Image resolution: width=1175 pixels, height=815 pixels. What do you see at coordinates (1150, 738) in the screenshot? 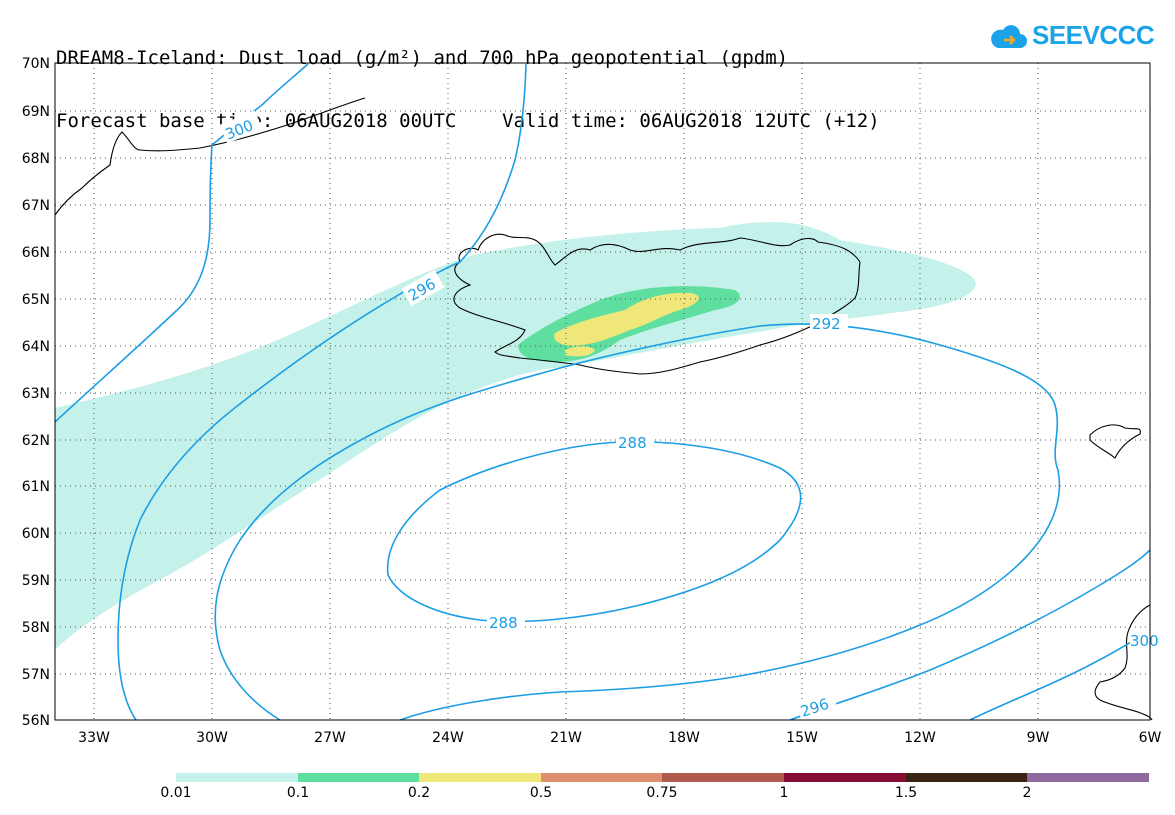
I see `lon-label: 6W` at bounding box center [1150, 738].